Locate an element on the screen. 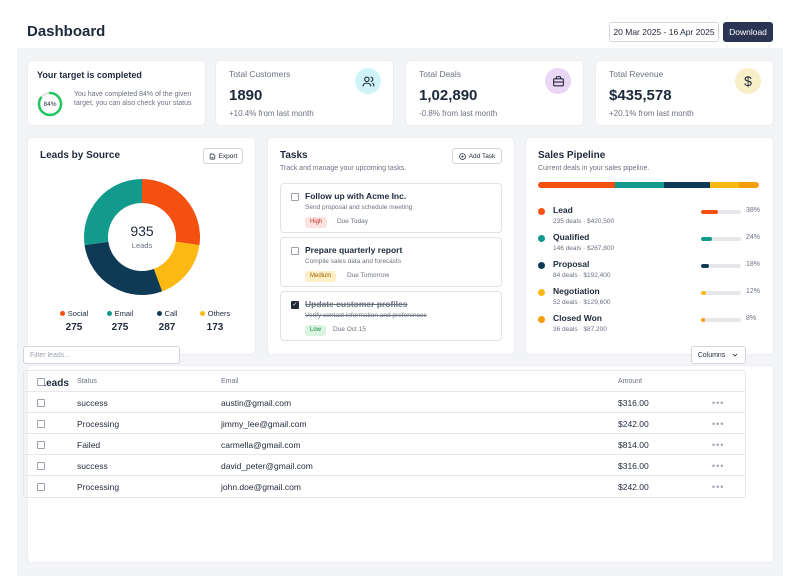  stage-percent: 24% is located at coordinates (753, 237).